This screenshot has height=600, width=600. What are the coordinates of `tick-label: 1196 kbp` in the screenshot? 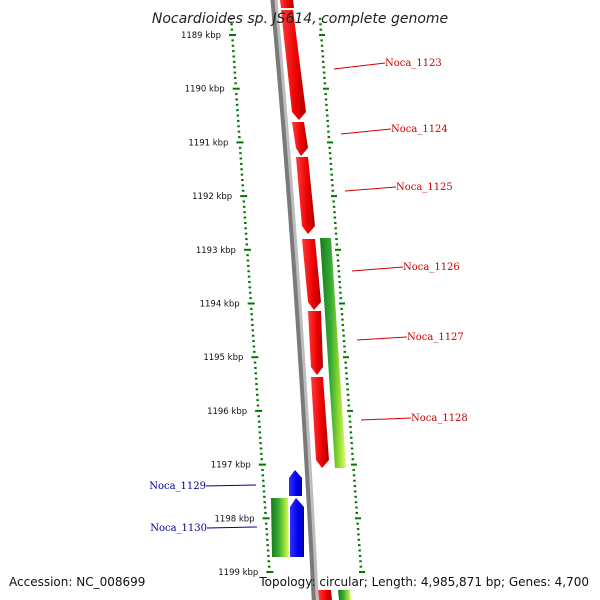 It's located at (227, 412).